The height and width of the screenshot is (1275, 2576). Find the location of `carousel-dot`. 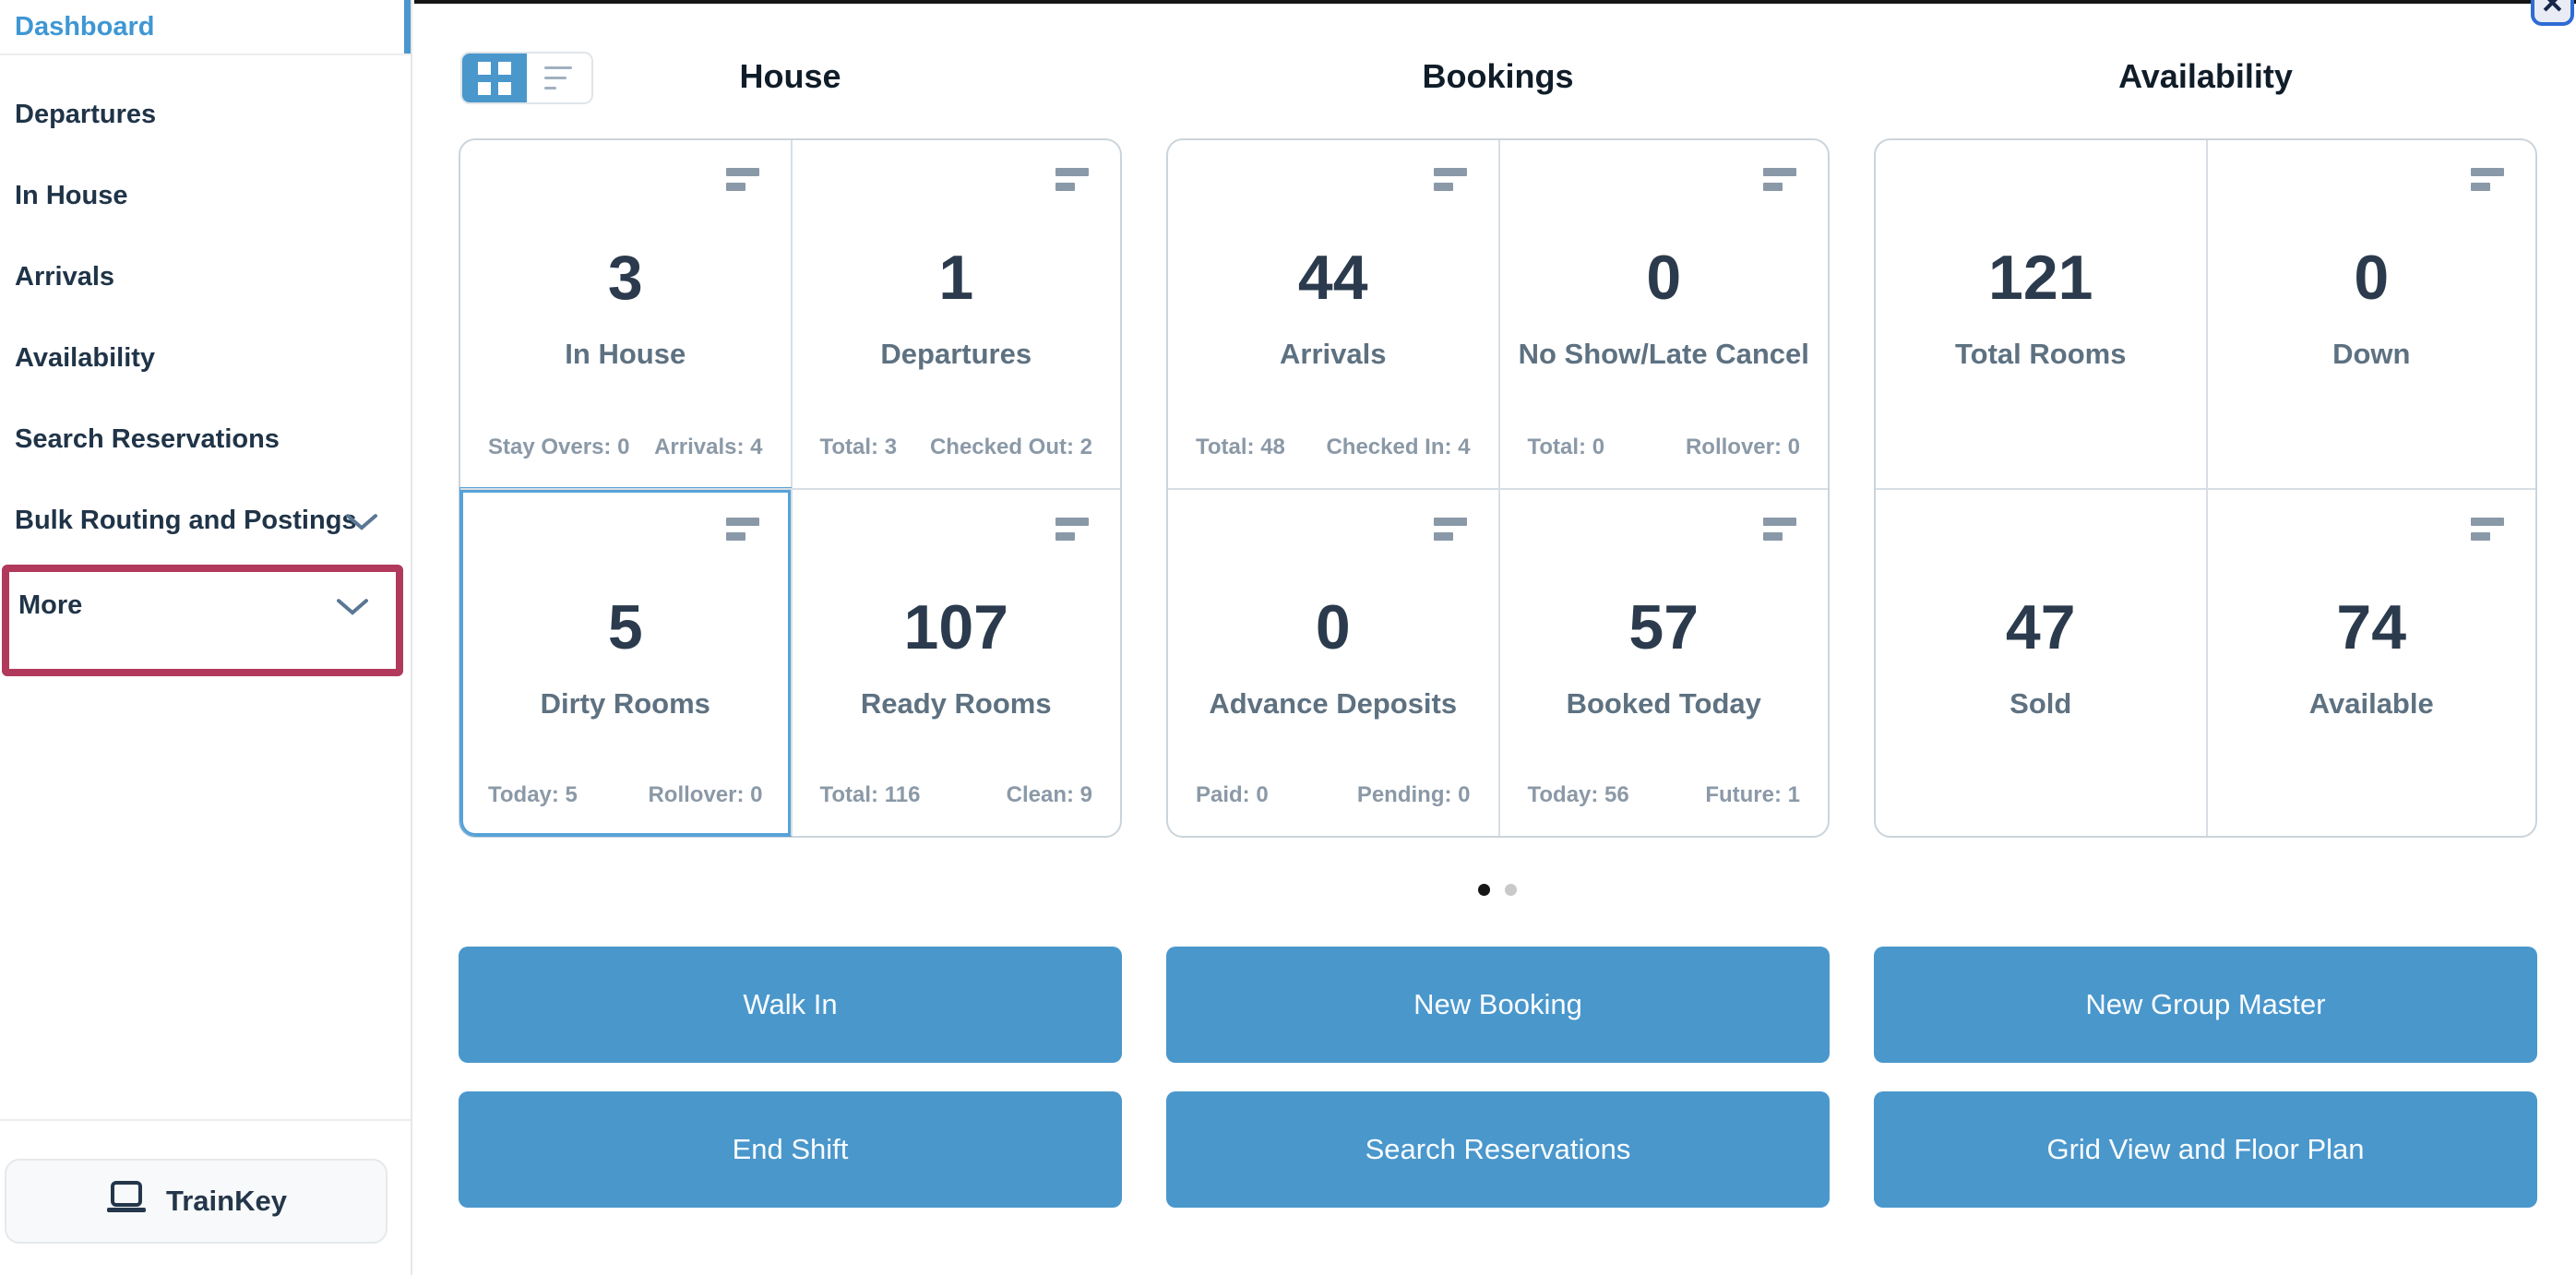

carousel-dot is located at coordinates (1510, 890).